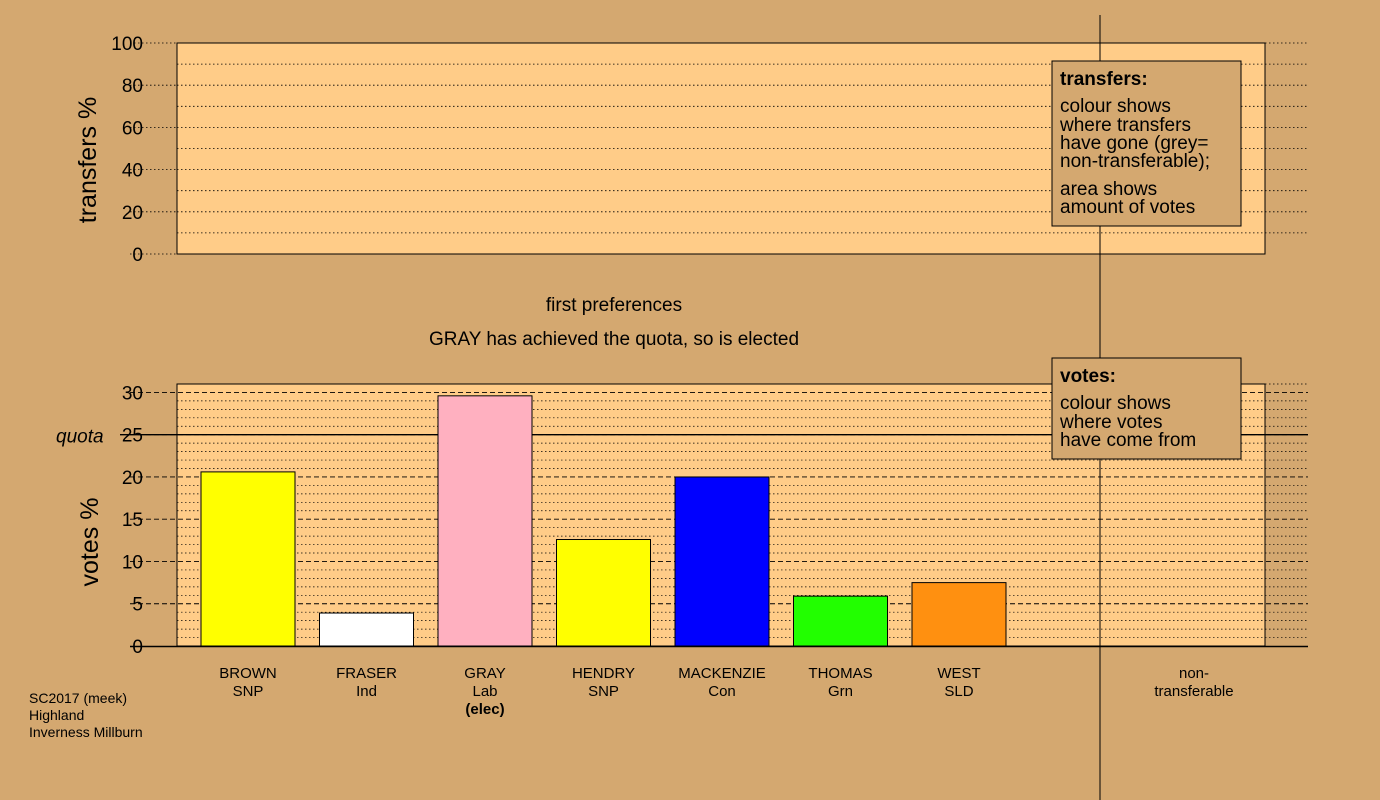  I want to click on votes-tick-label: 0, so click(137, 647).